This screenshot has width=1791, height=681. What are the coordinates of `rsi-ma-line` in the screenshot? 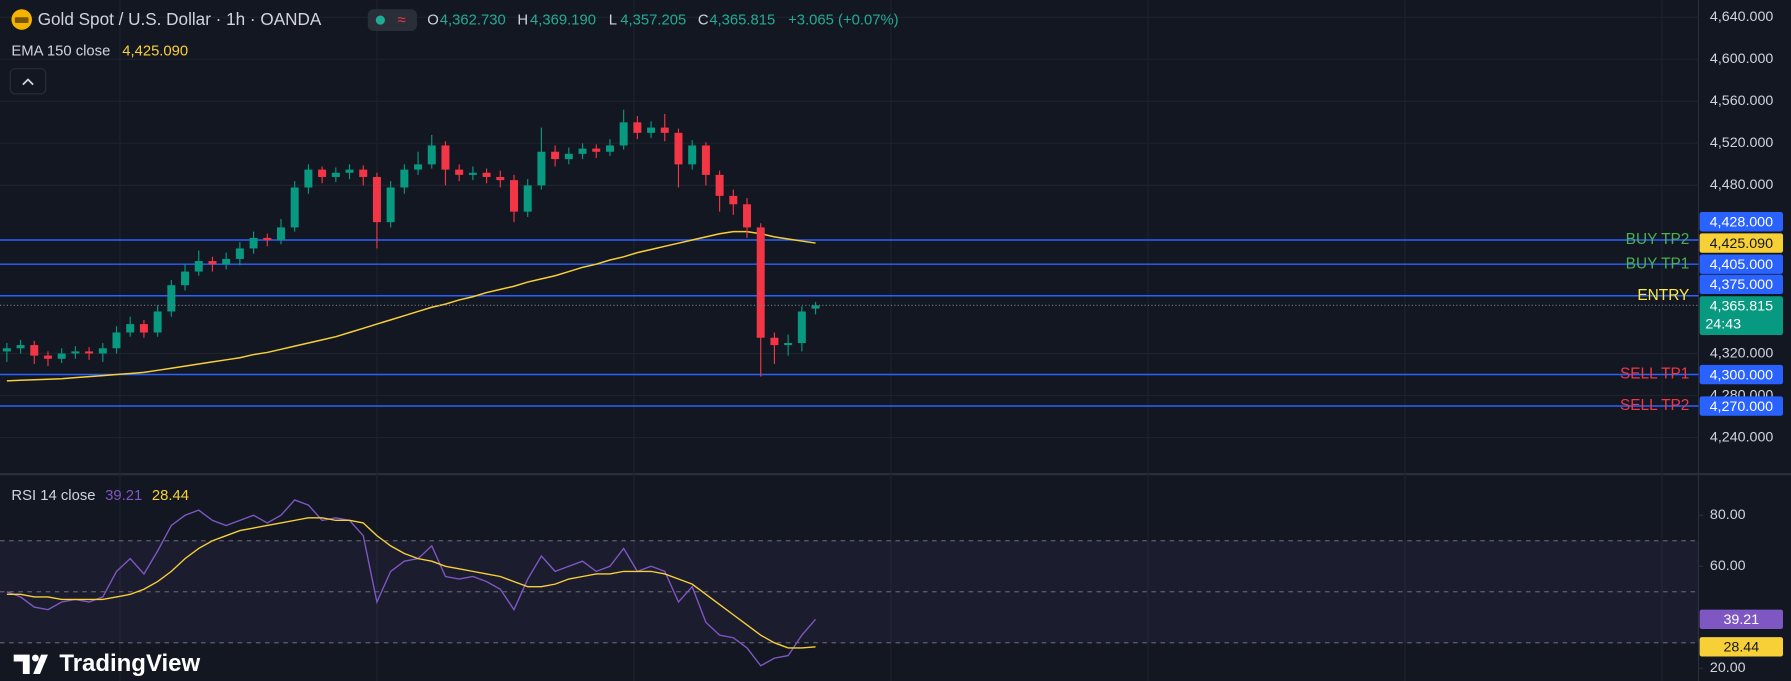 It's located at (411, 583).